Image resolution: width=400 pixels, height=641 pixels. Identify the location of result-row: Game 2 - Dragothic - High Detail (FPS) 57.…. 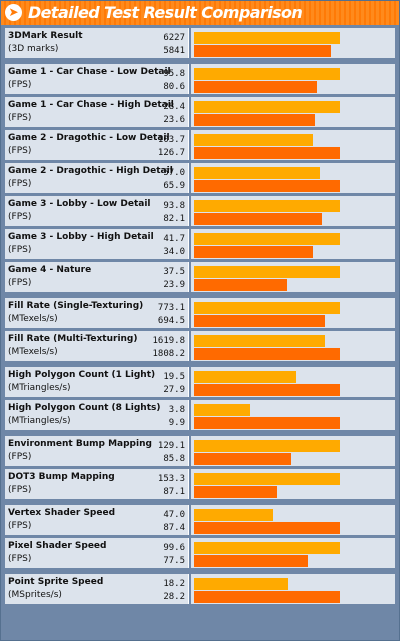
(200, 178).